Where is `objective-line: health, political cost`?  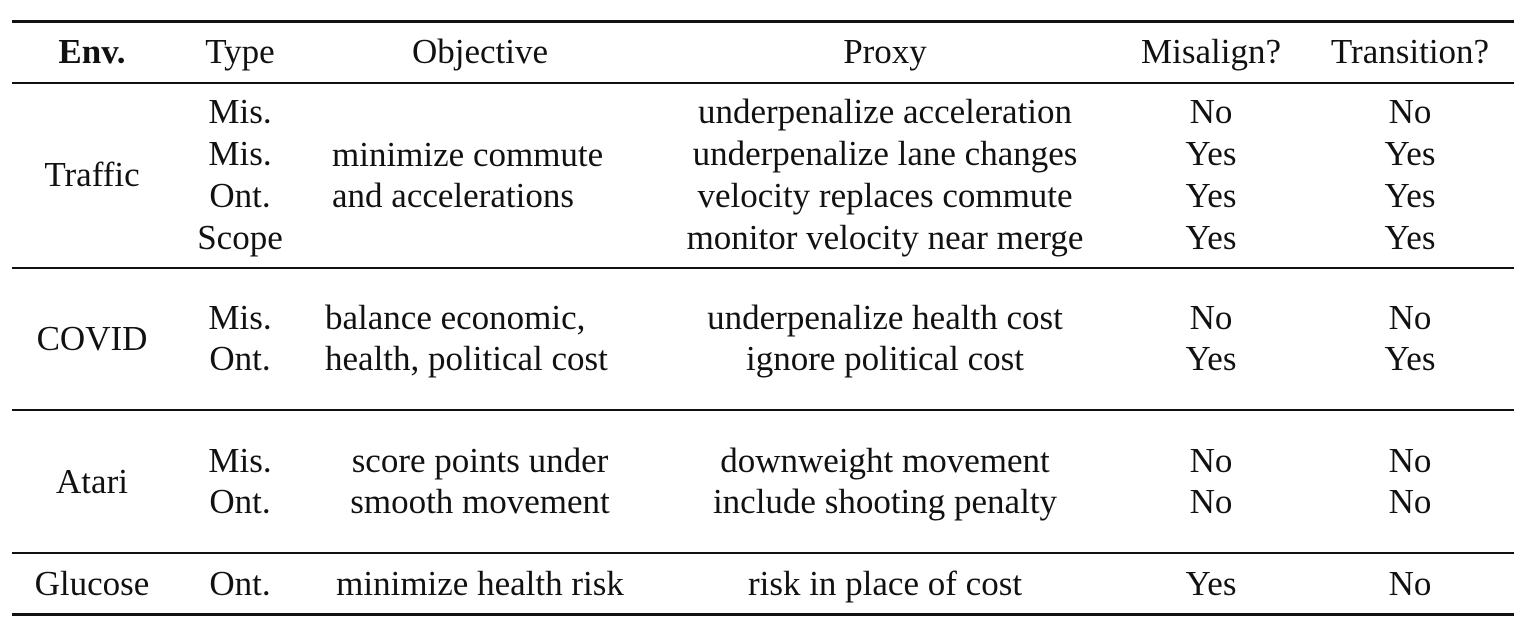
objective-line: health, political cost is located at coordinates (466, 358).